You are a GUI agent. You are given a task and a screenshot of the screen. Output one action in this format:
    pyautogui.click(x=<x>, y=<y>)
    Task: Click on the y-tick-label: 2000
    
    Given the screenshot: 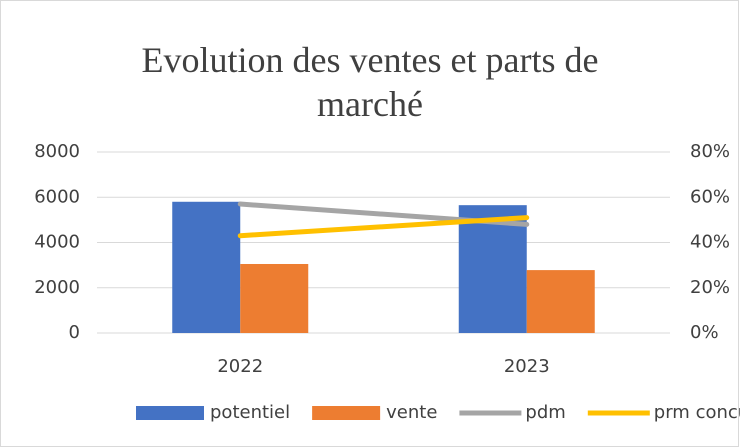 What is the action you would take?
    pyautogui.click(x=57, y=287)
    